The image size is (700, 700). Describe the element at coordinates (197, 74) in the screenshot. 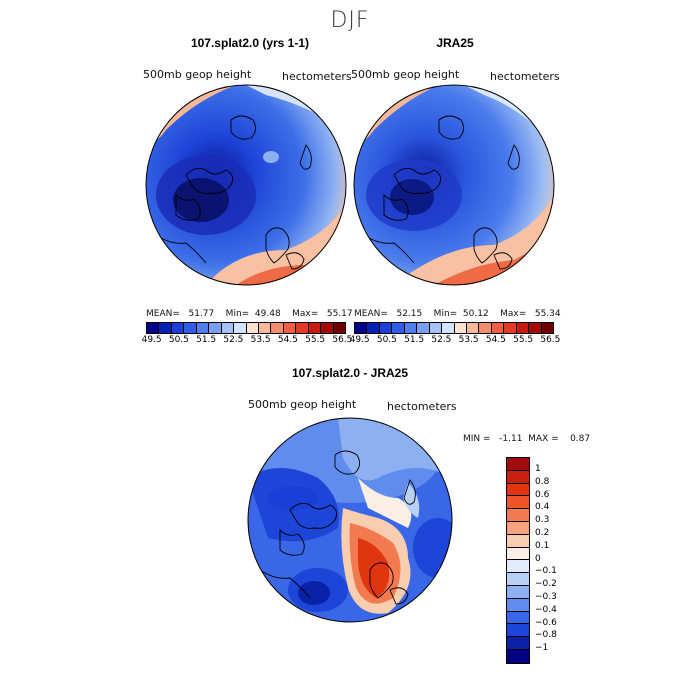

I see `model-variable-label: 500mb geop height` at that location.